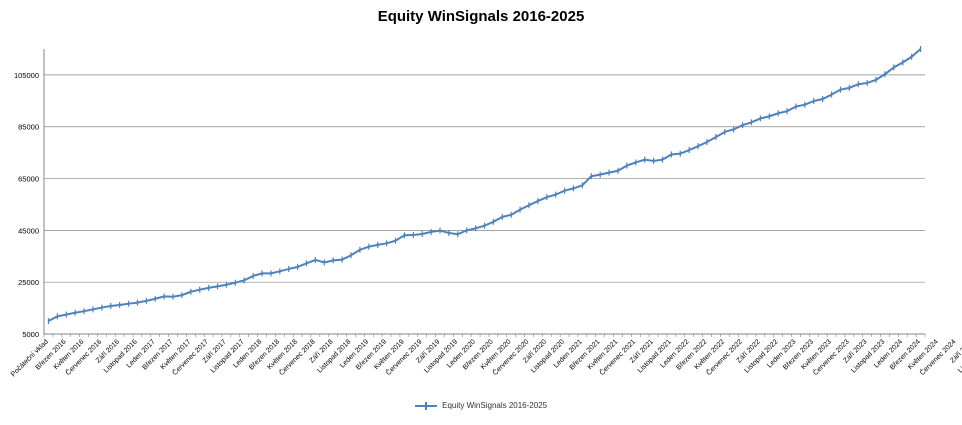 This screenshot has width=962, height=425. Describe the element at coordinates (425, 405) in the screenshot. I see `legend-swatch` at that location.